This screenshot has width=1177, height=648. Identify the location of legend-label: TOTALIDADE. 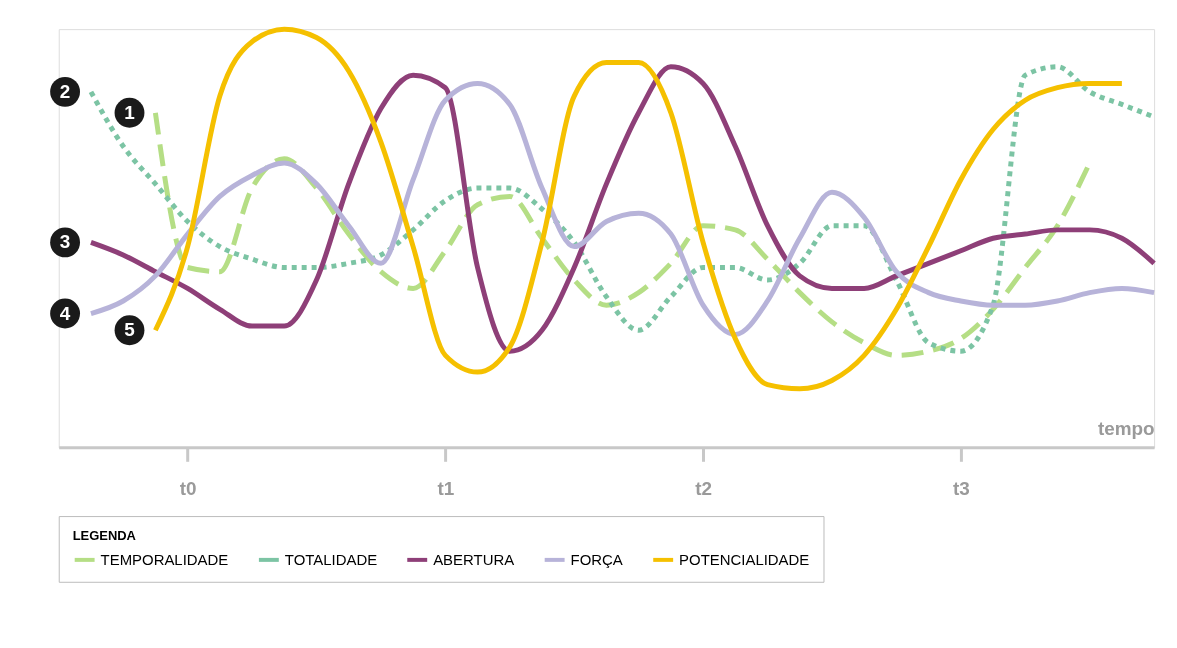
(331, 559).